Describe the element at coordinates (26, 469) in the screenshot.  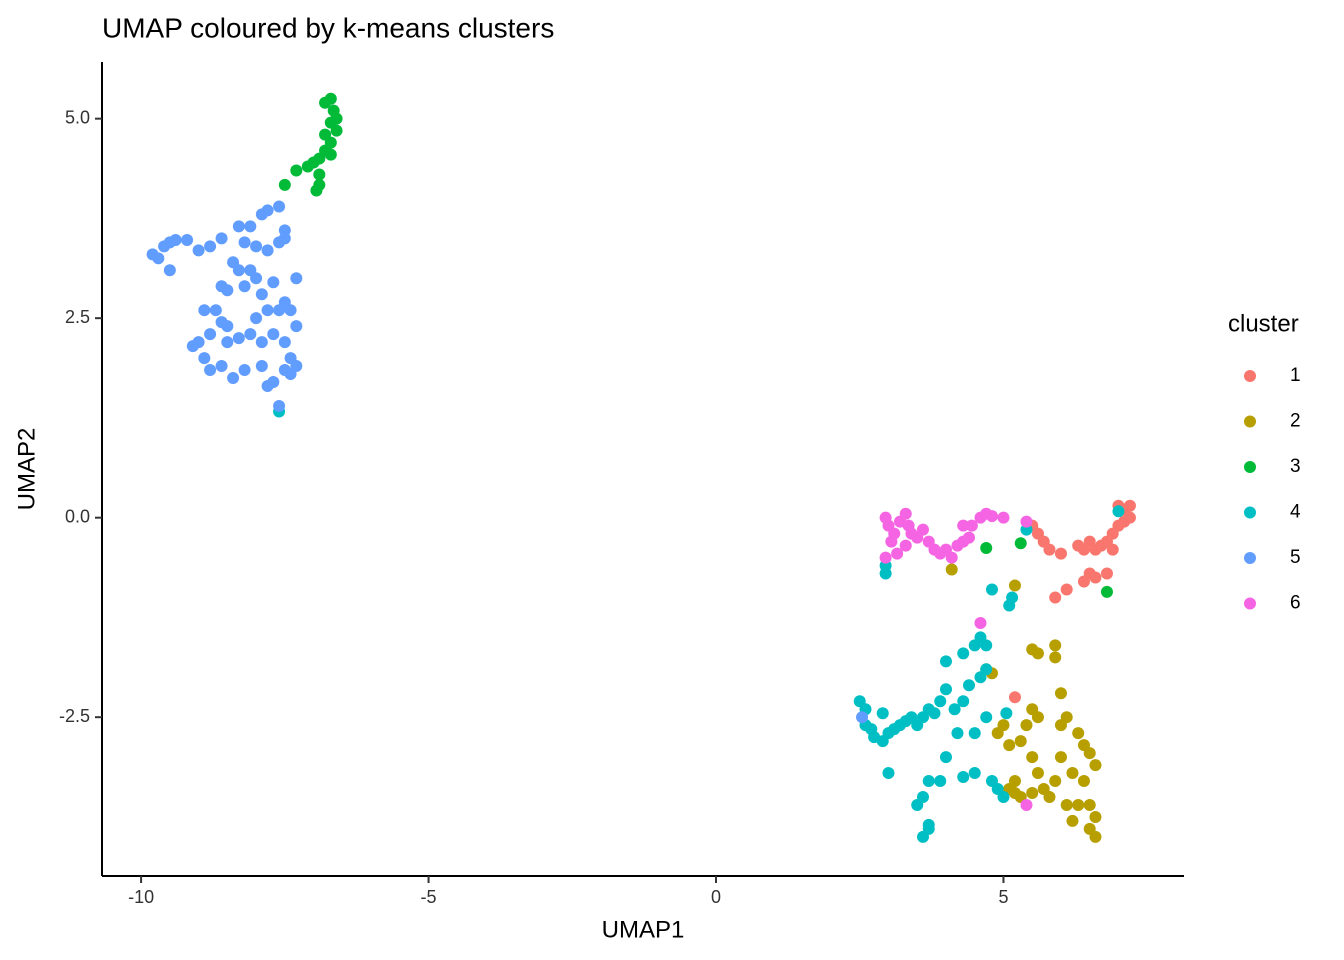
I see `y-axis-title: UMAP2` at that location.